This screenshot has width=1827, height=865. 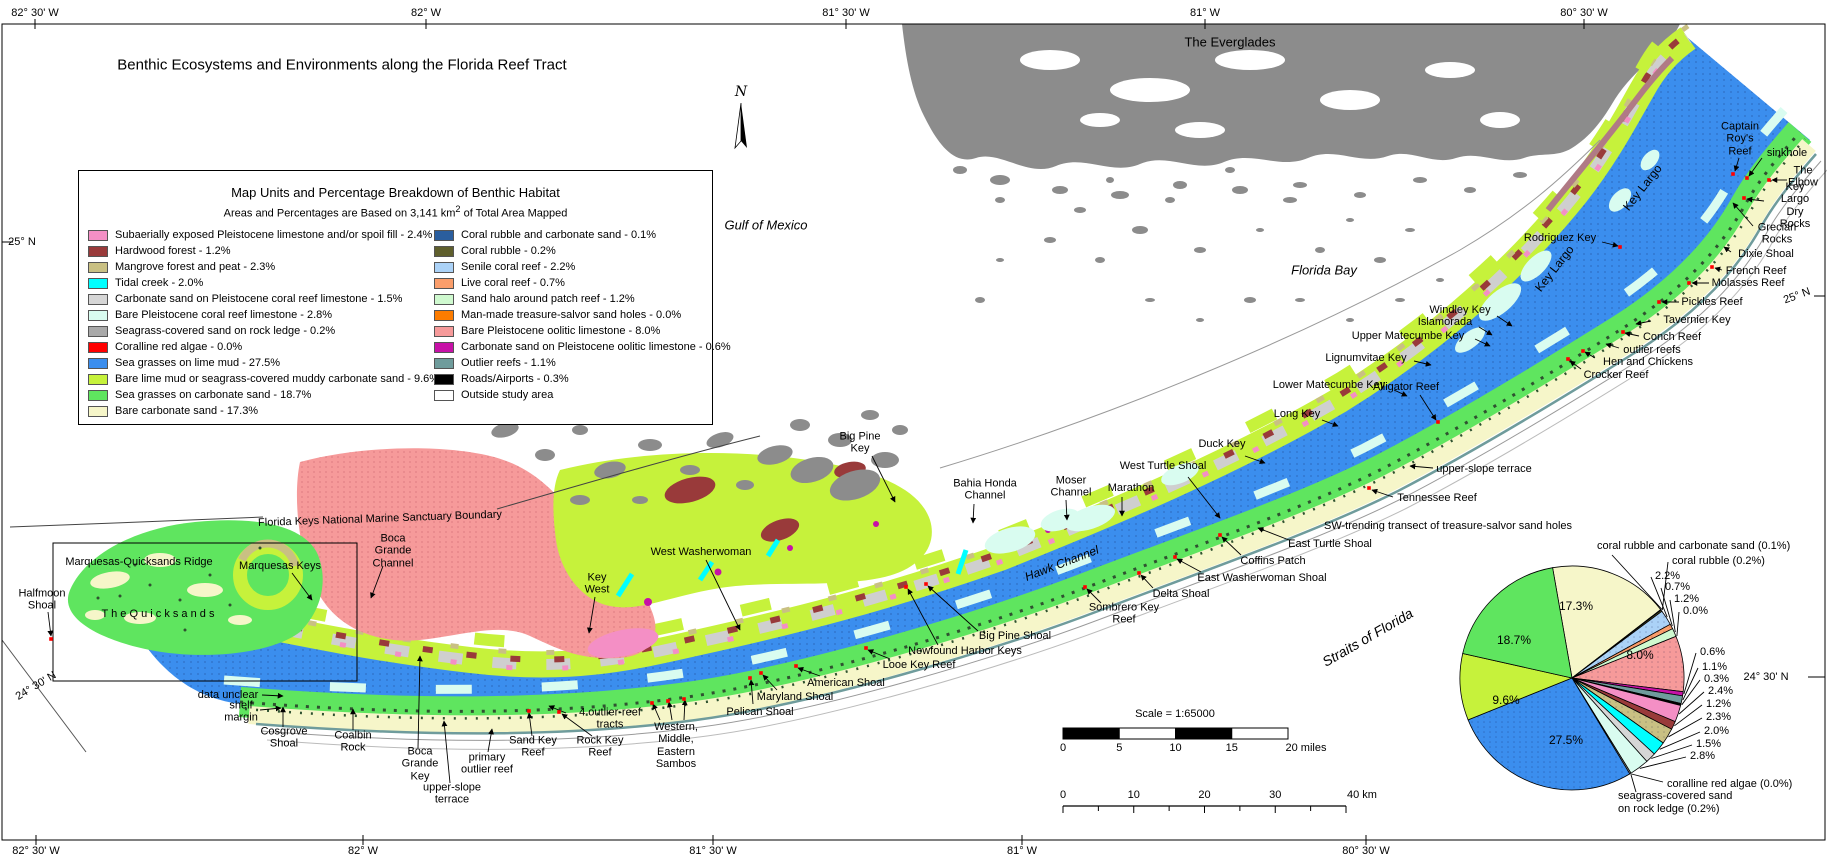 What do you see at coordinates (1330, 543) in the screenshot?
I see `map-label-east-turtle-shoal: East Turtle Shoal` at bounding box center [1330, 543].